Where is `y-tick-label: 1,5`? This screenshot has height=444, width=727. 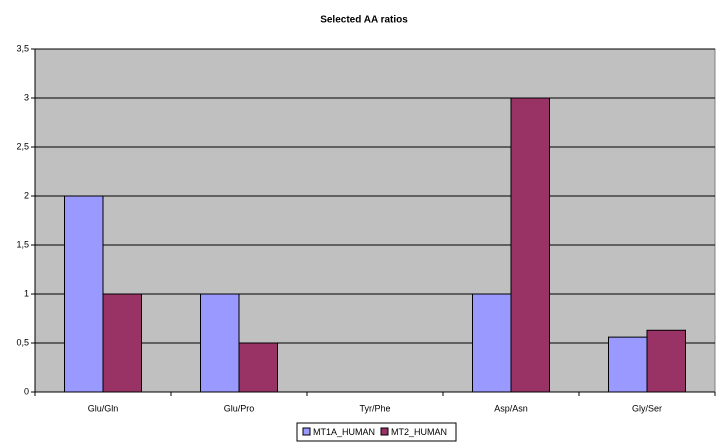 y-tick-label: 1,5 is located at coordinates (22, 244).